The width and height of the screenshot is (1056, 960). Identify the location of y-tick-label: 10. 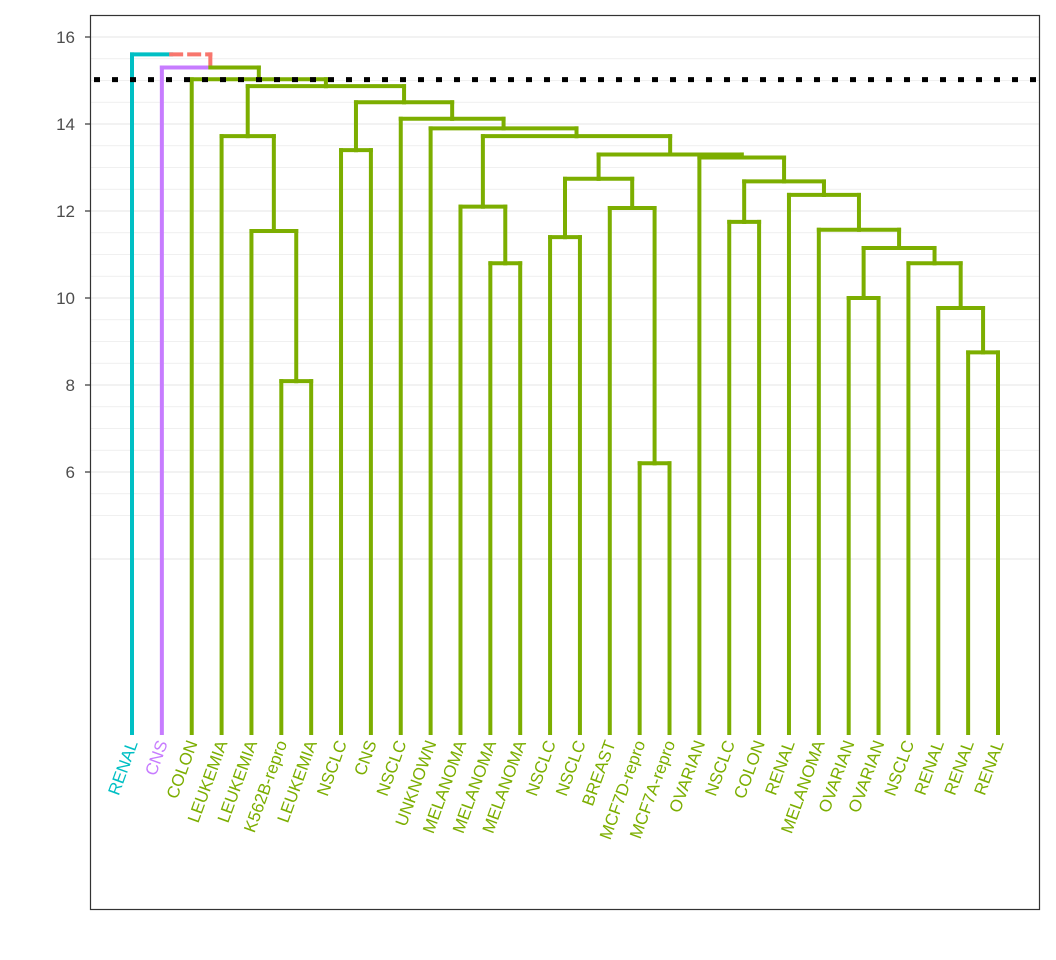
(65, 298).